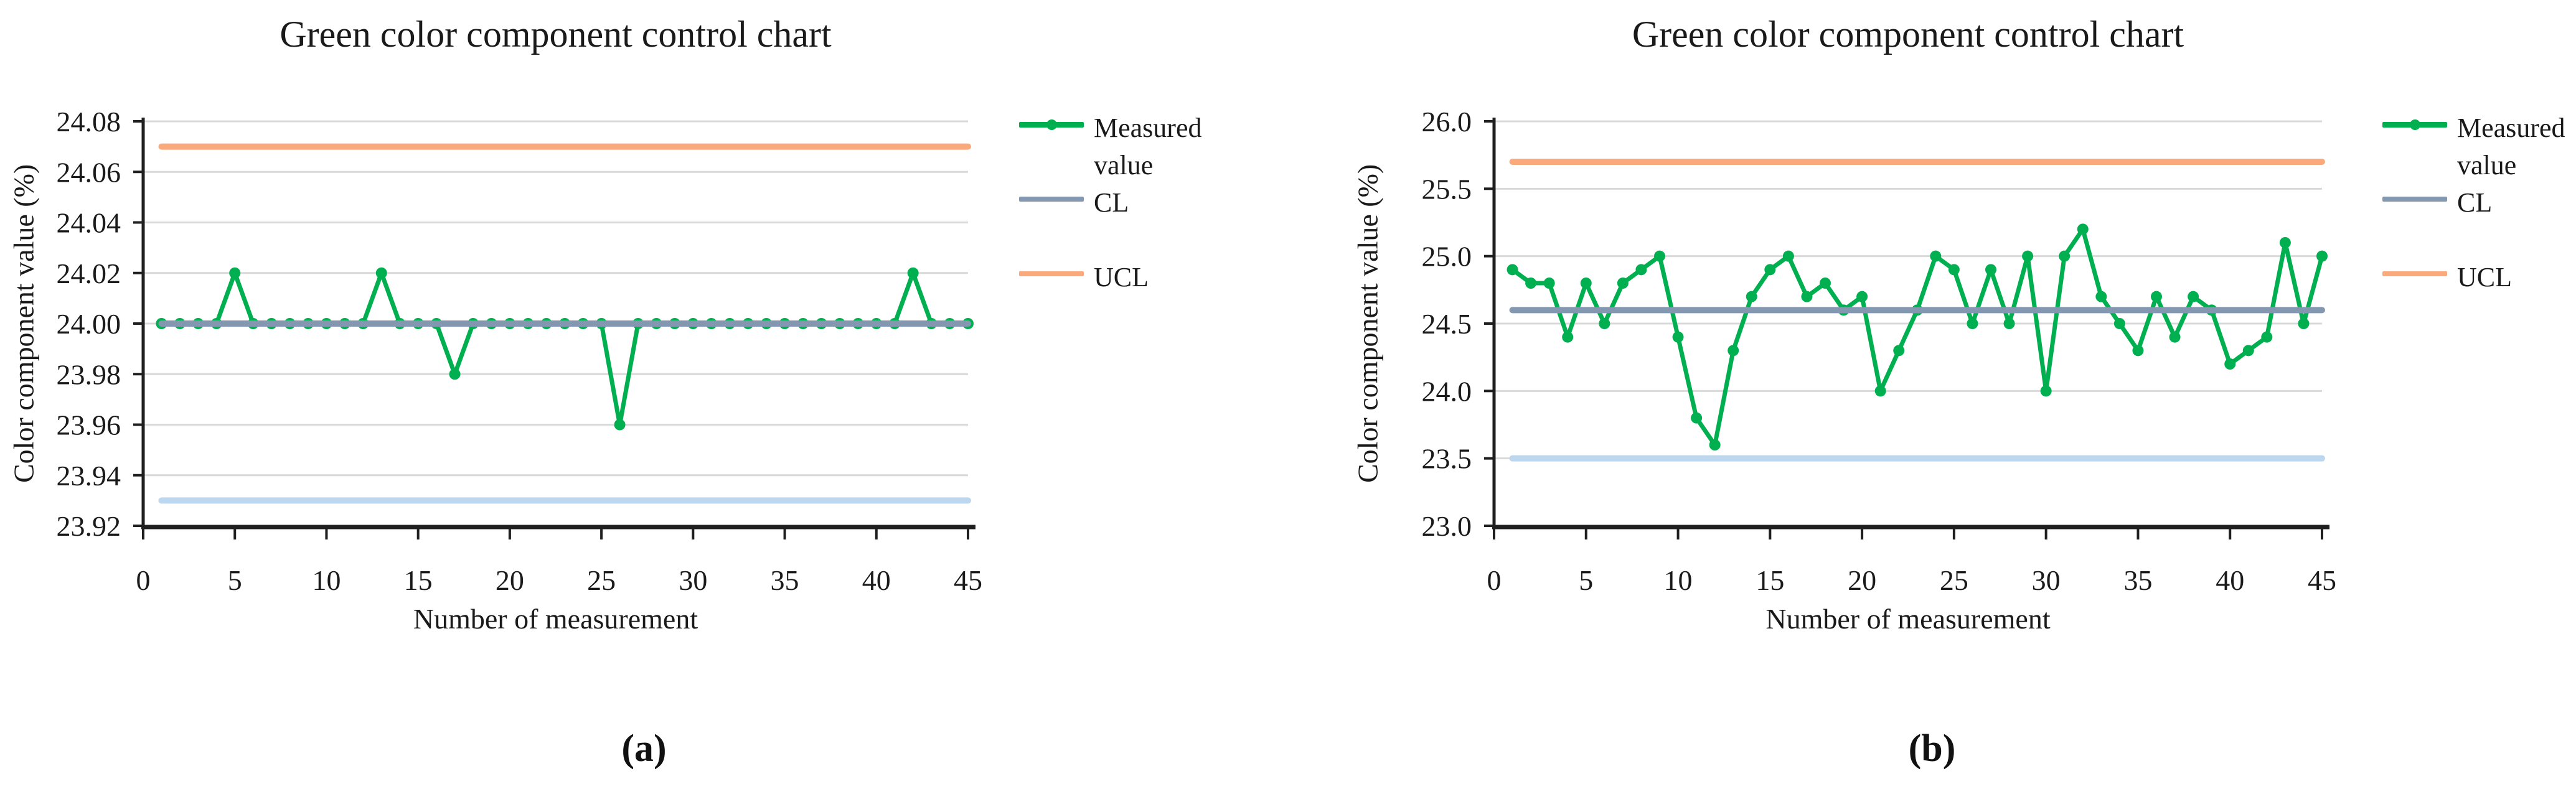 The image size is (2576, 789). I want to click on y-tick-label: 25.0, so click(1447, 257).